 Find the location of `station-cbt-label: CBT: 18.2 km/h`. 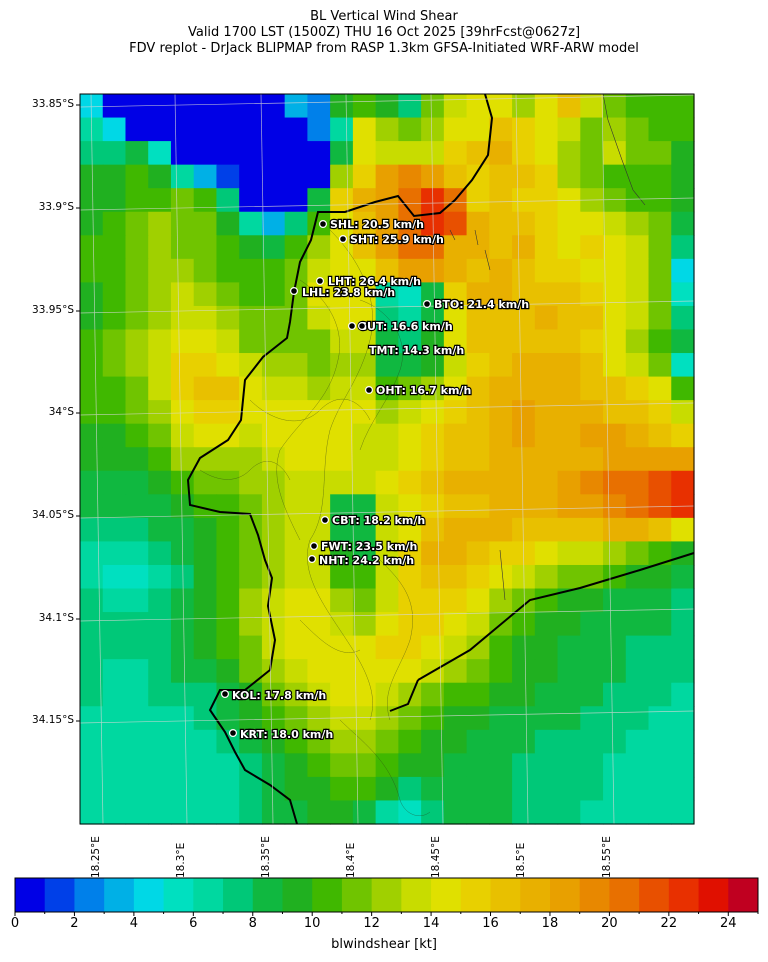

station-cbt-label: CBT: 18.2 km/h is located at coordinates (378, 520).